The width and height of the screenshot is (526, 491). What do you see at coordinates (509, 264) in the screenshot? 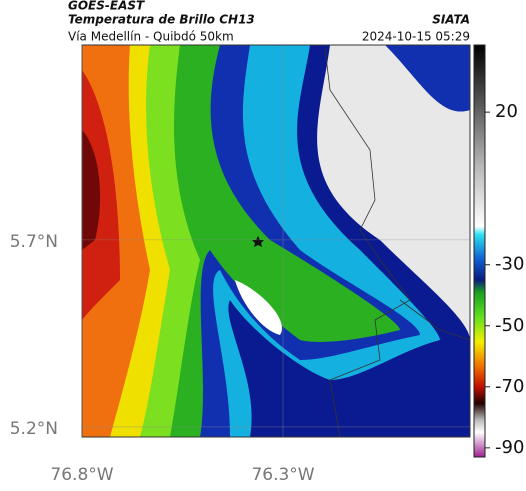
I see `colorbar-tick-label: -30` at bounding box center [509, 264].